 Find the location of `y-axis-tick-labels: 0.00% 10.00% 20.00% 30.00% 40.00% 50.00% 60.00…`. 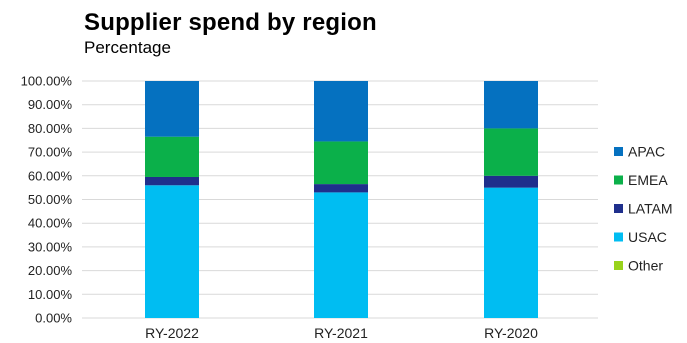

y-axis-tick-labels: 0.00% 10.00% 20.00% 30.00% 40.00% 50.00% 60.00… is located at coordinates (47, 200).